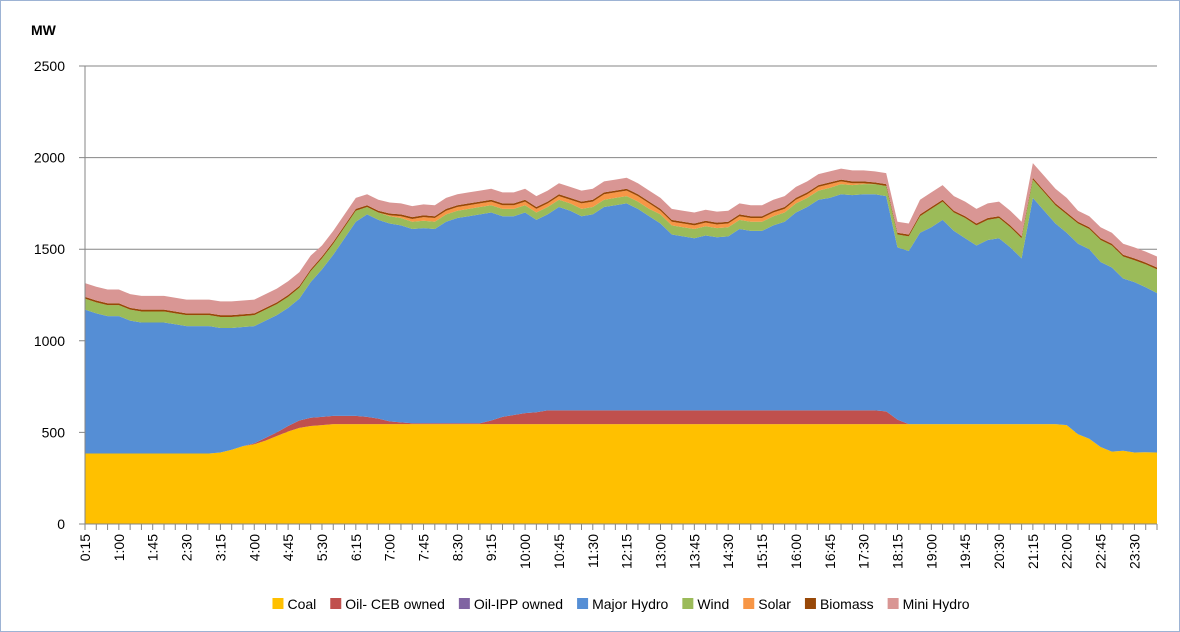  I want to click on y-tick-label: 2500, so click(49, 66).